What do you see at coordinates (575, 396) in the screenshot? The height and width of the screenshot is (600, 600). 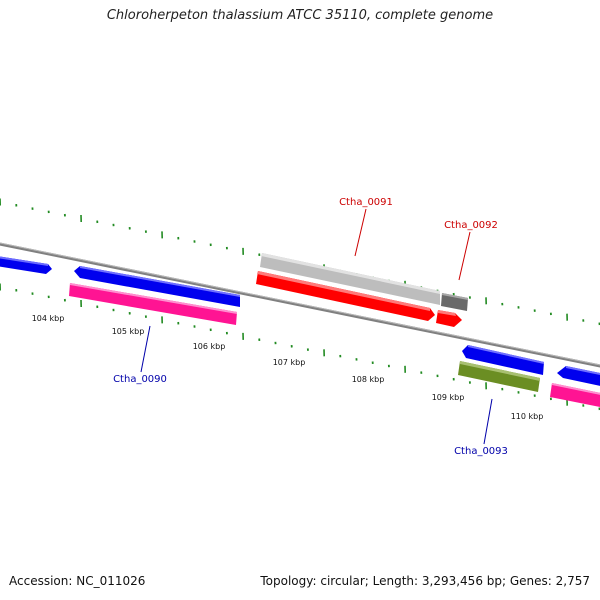 I see `feature-right-pink` at bounding box center [575, 396].